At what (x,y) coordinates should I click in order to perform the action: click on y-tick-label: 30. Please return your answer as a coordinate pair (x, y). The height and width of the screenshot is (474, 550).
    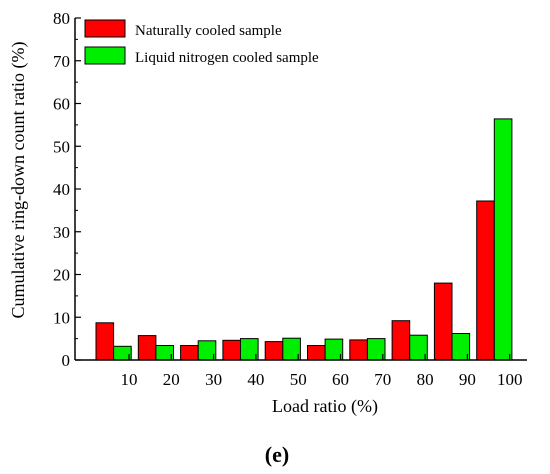
    Looking at the image, I should click on (61, 232).